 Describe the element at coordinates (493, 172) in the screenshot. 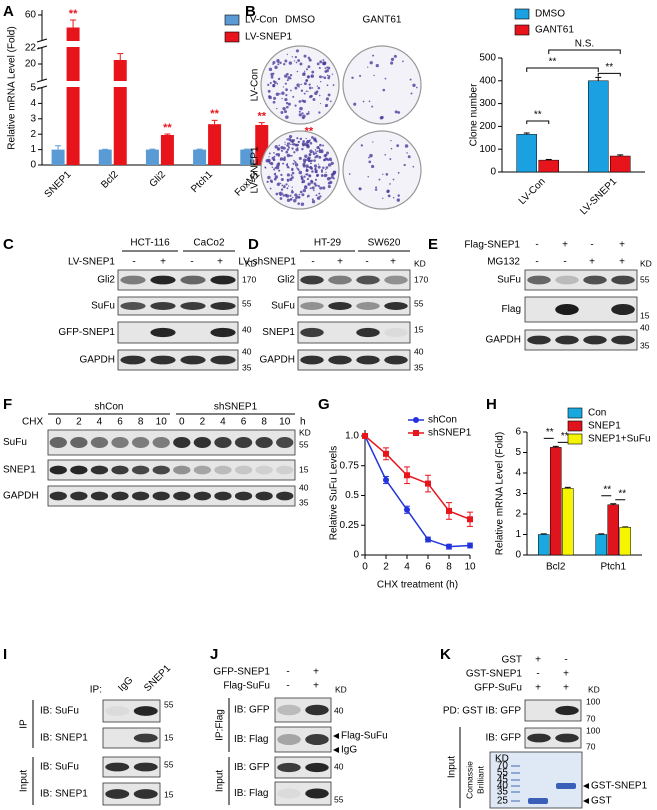

I see `y-tick-label: 0` at that location.